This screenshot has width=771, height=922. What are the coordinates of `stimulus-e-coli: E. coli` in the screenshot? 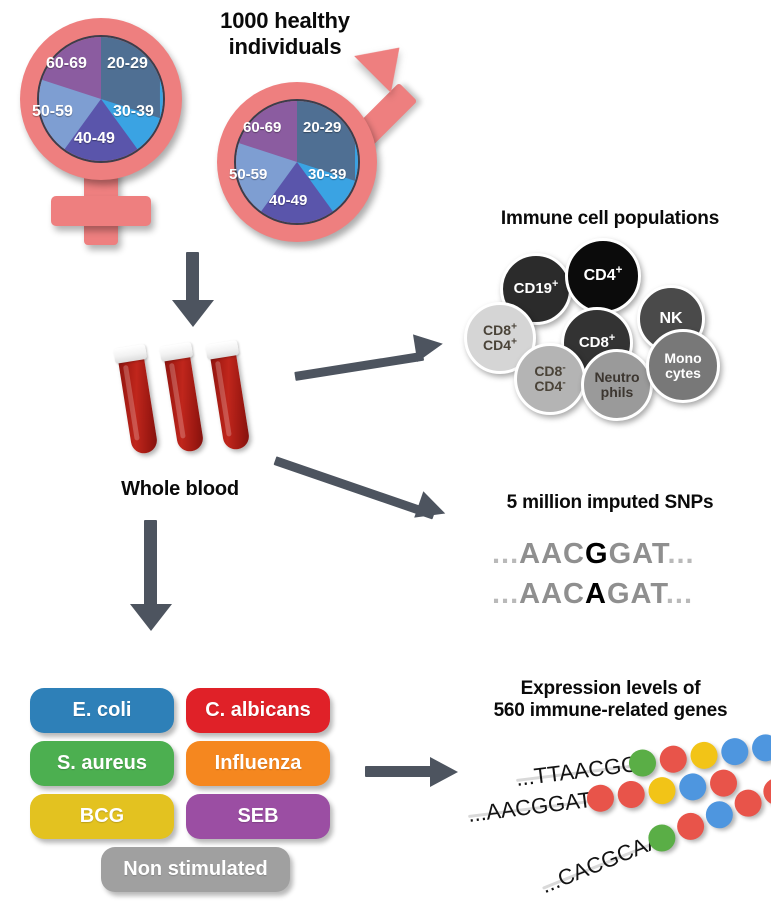 It's located at (102, 710).